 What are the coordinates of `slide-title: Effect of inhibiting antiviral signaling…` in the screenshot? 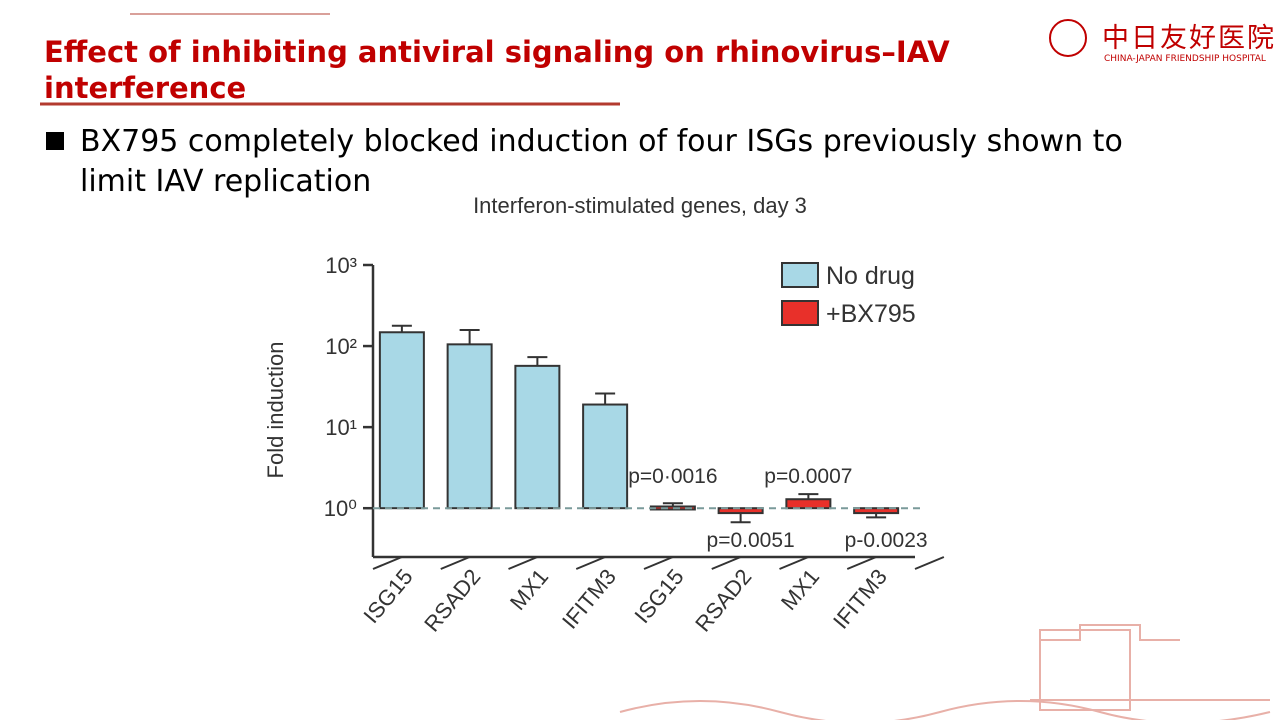 It's located at (497, 70).